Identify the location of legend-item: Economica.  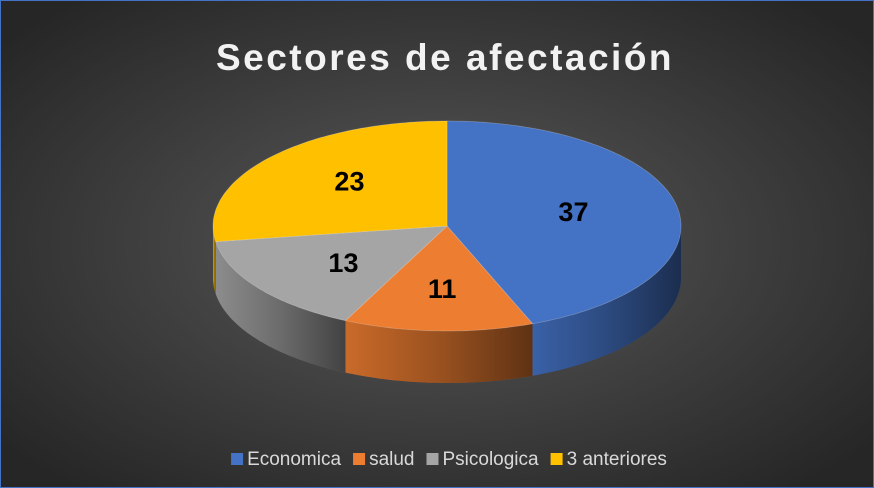
(286, 459).